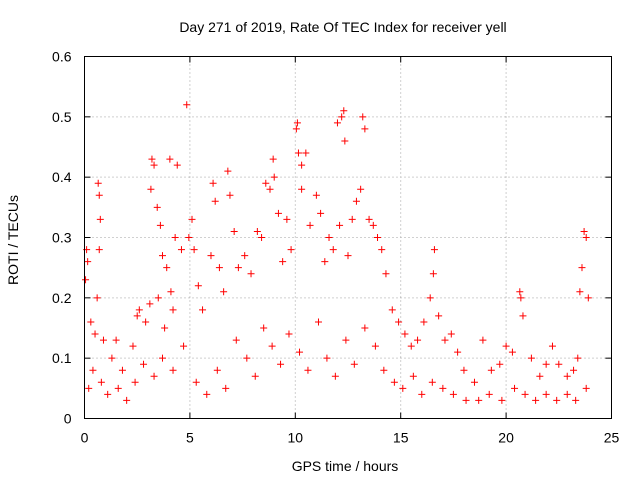 This screenshot has height=480, width=640. I want to click on y-tick-label-0.3: 0.3, so click(62, 238).